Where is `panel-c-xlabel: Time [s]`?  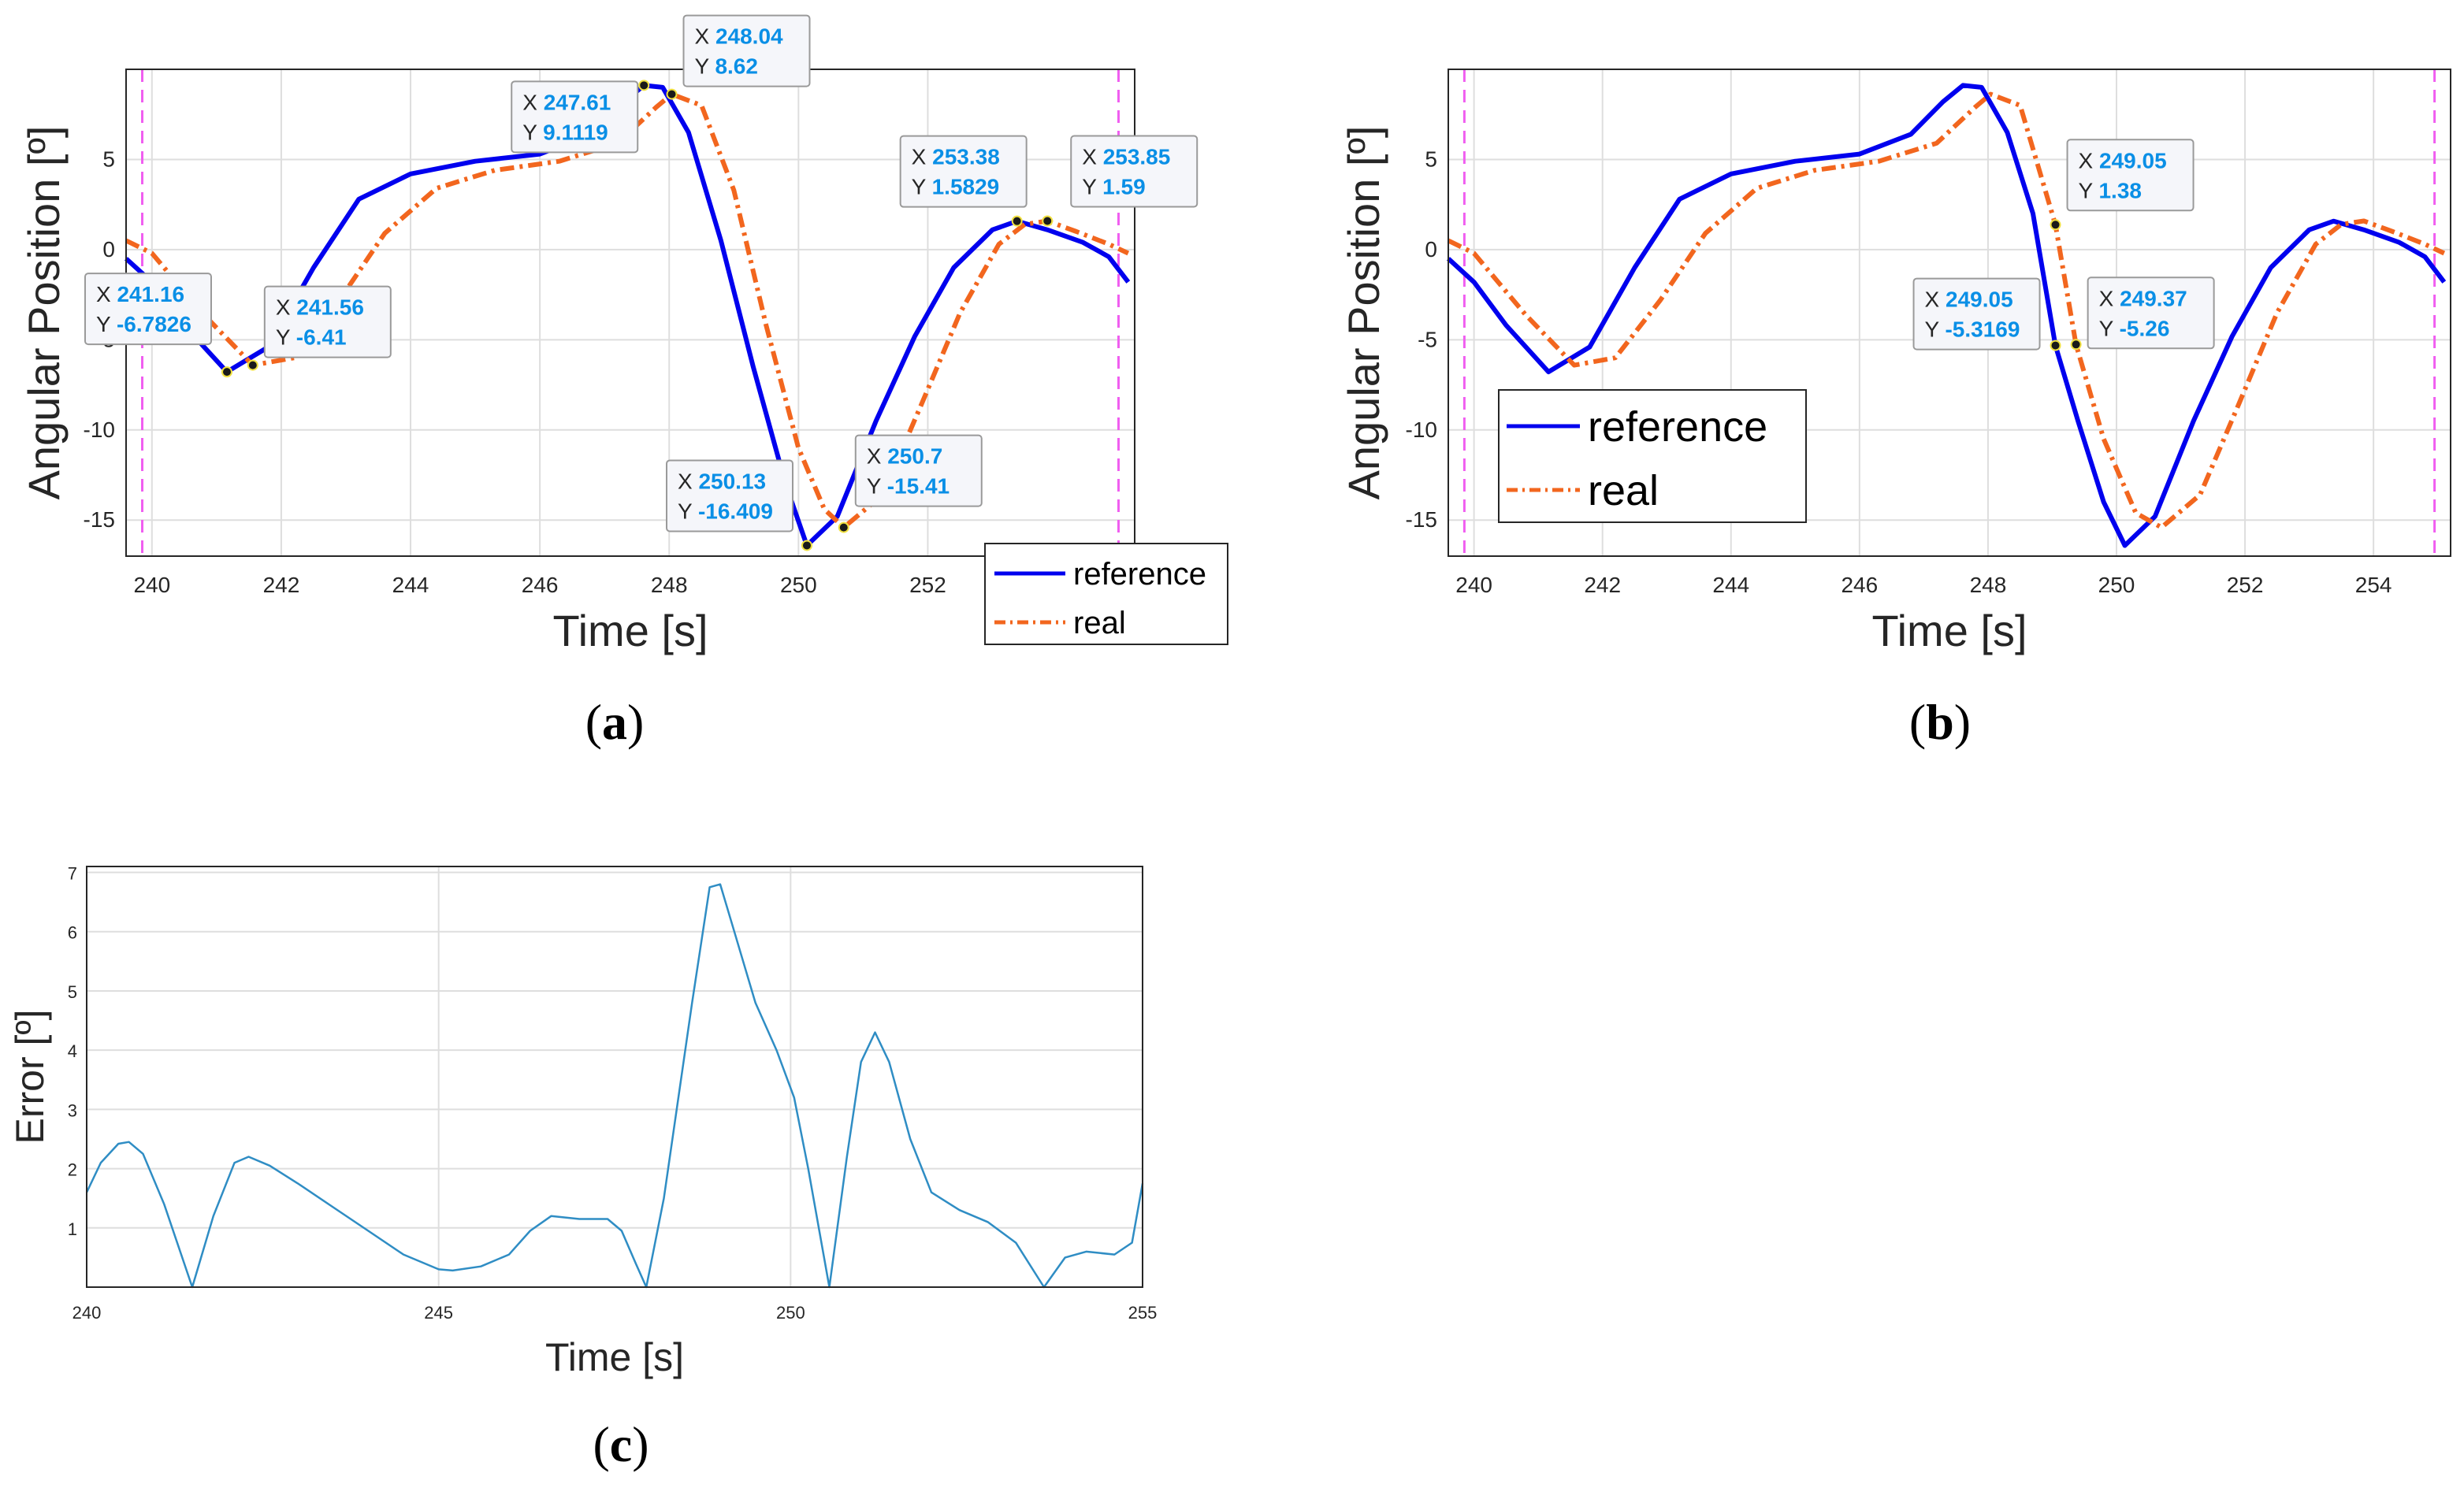
panel-c-xlabel: Time [s] is located at coordinates (614, 1357).